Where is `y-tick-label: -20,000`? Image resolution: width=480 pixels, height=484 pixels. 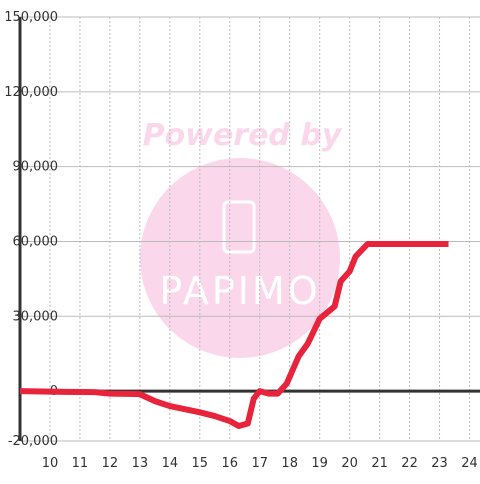
y-tick-label: -20,000 is located at coordinates (33, 441).